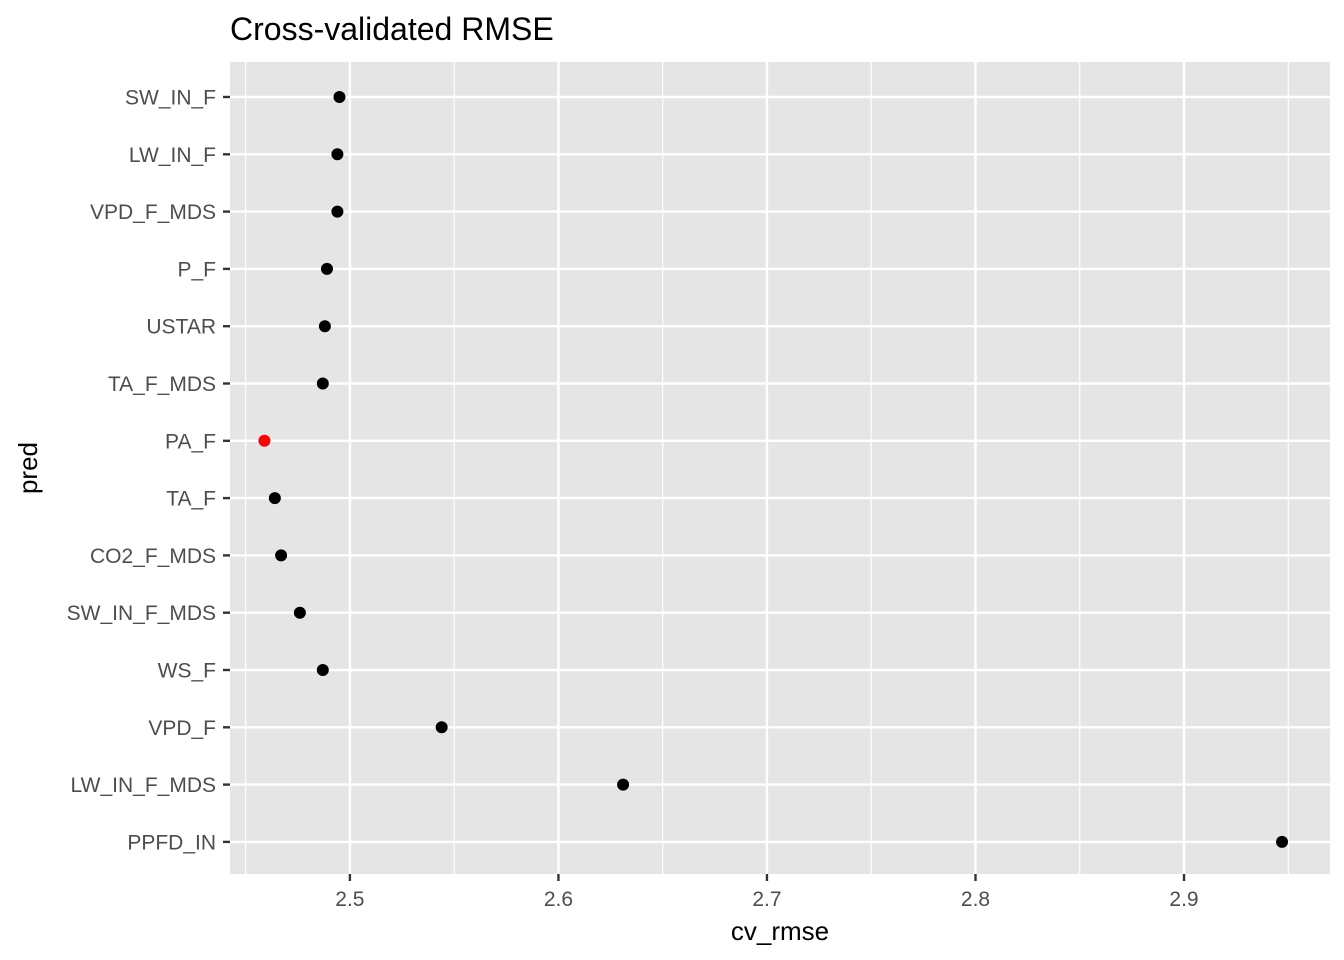  What do you see at coordinates (143, 785) in the screenshot?
I see `y-tick-label: LW_IN_F_MDS` at bounding box center [143, 785].